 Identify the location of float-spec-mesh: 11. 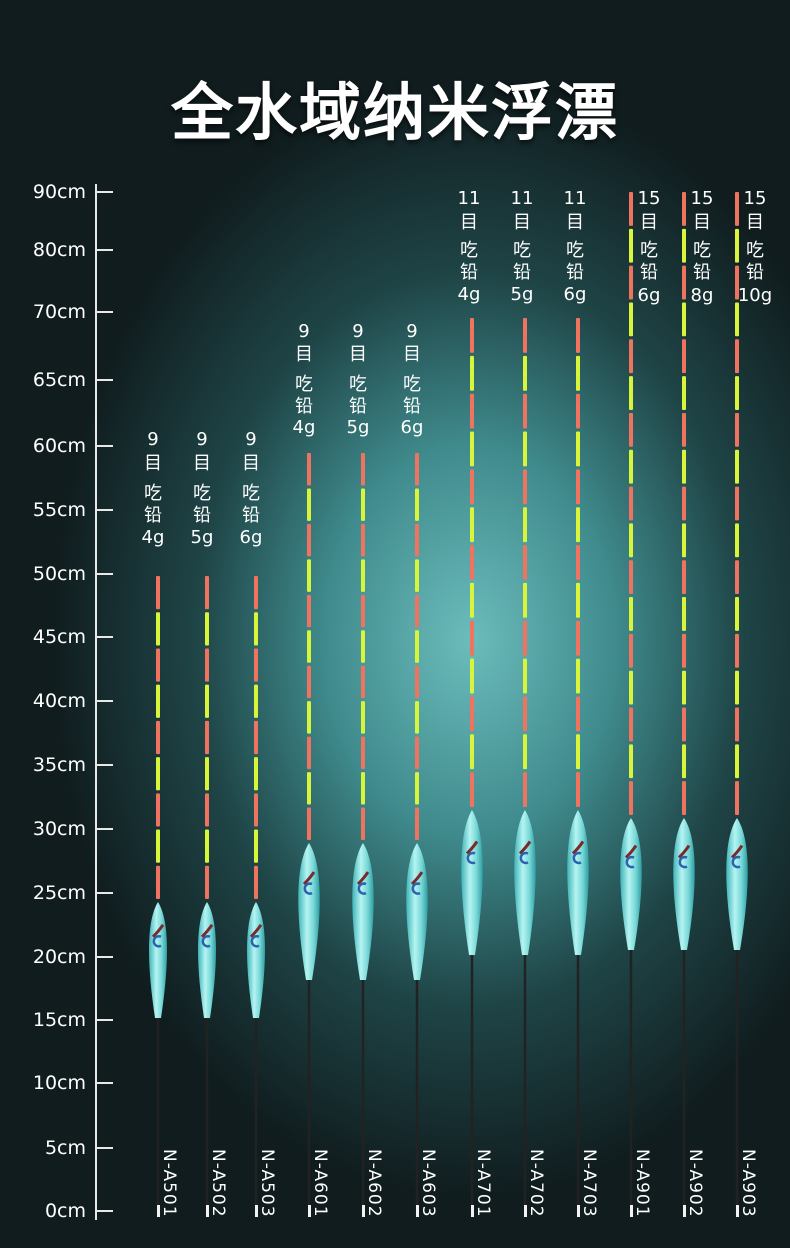
(469, 198).